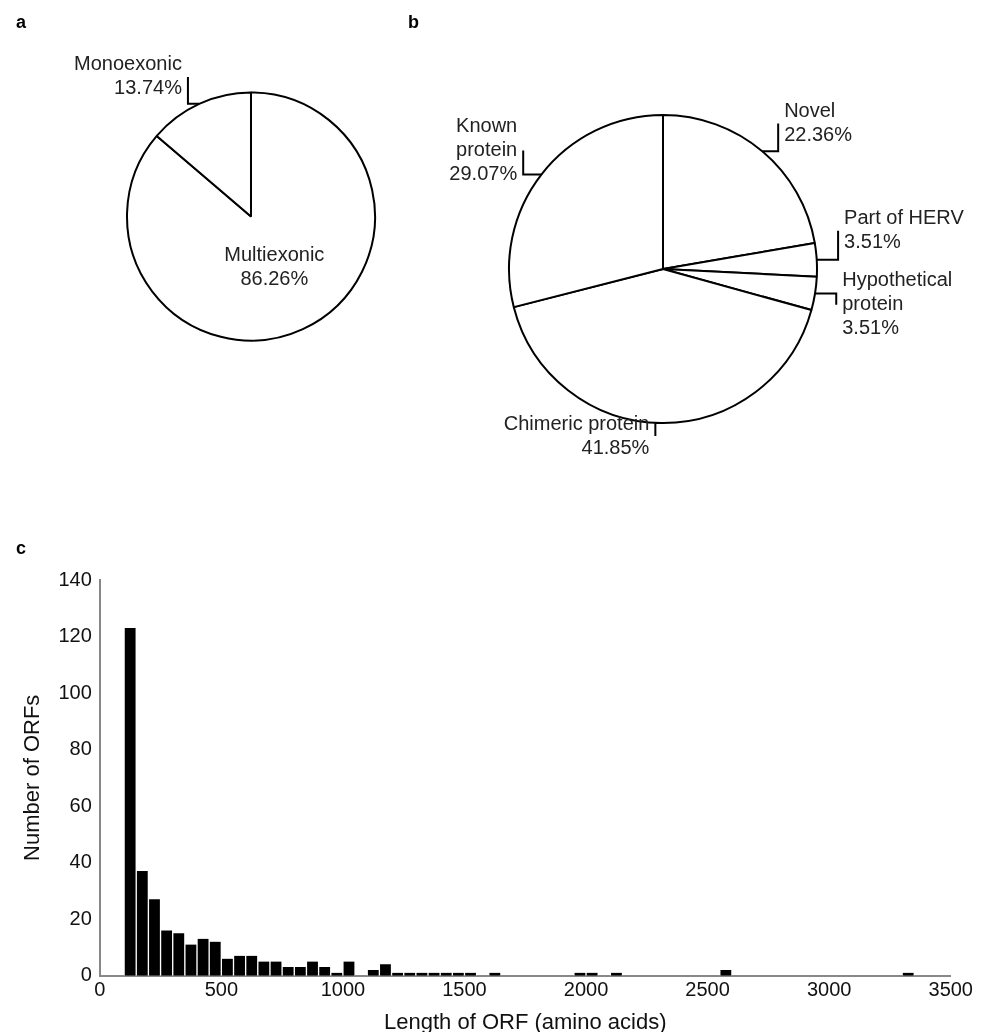 The width and height of the screenshot is (983, 1032). I want to click on data-label: 86.26%, so click(274, 277).